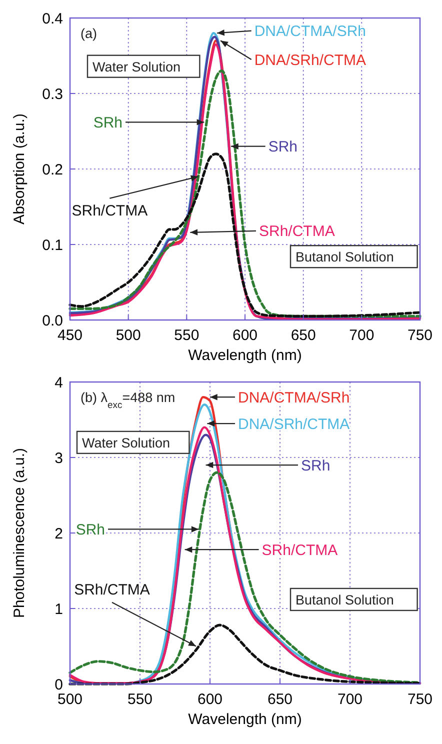  I want to click on y-tick-label: 0.1, so click(52, 245).